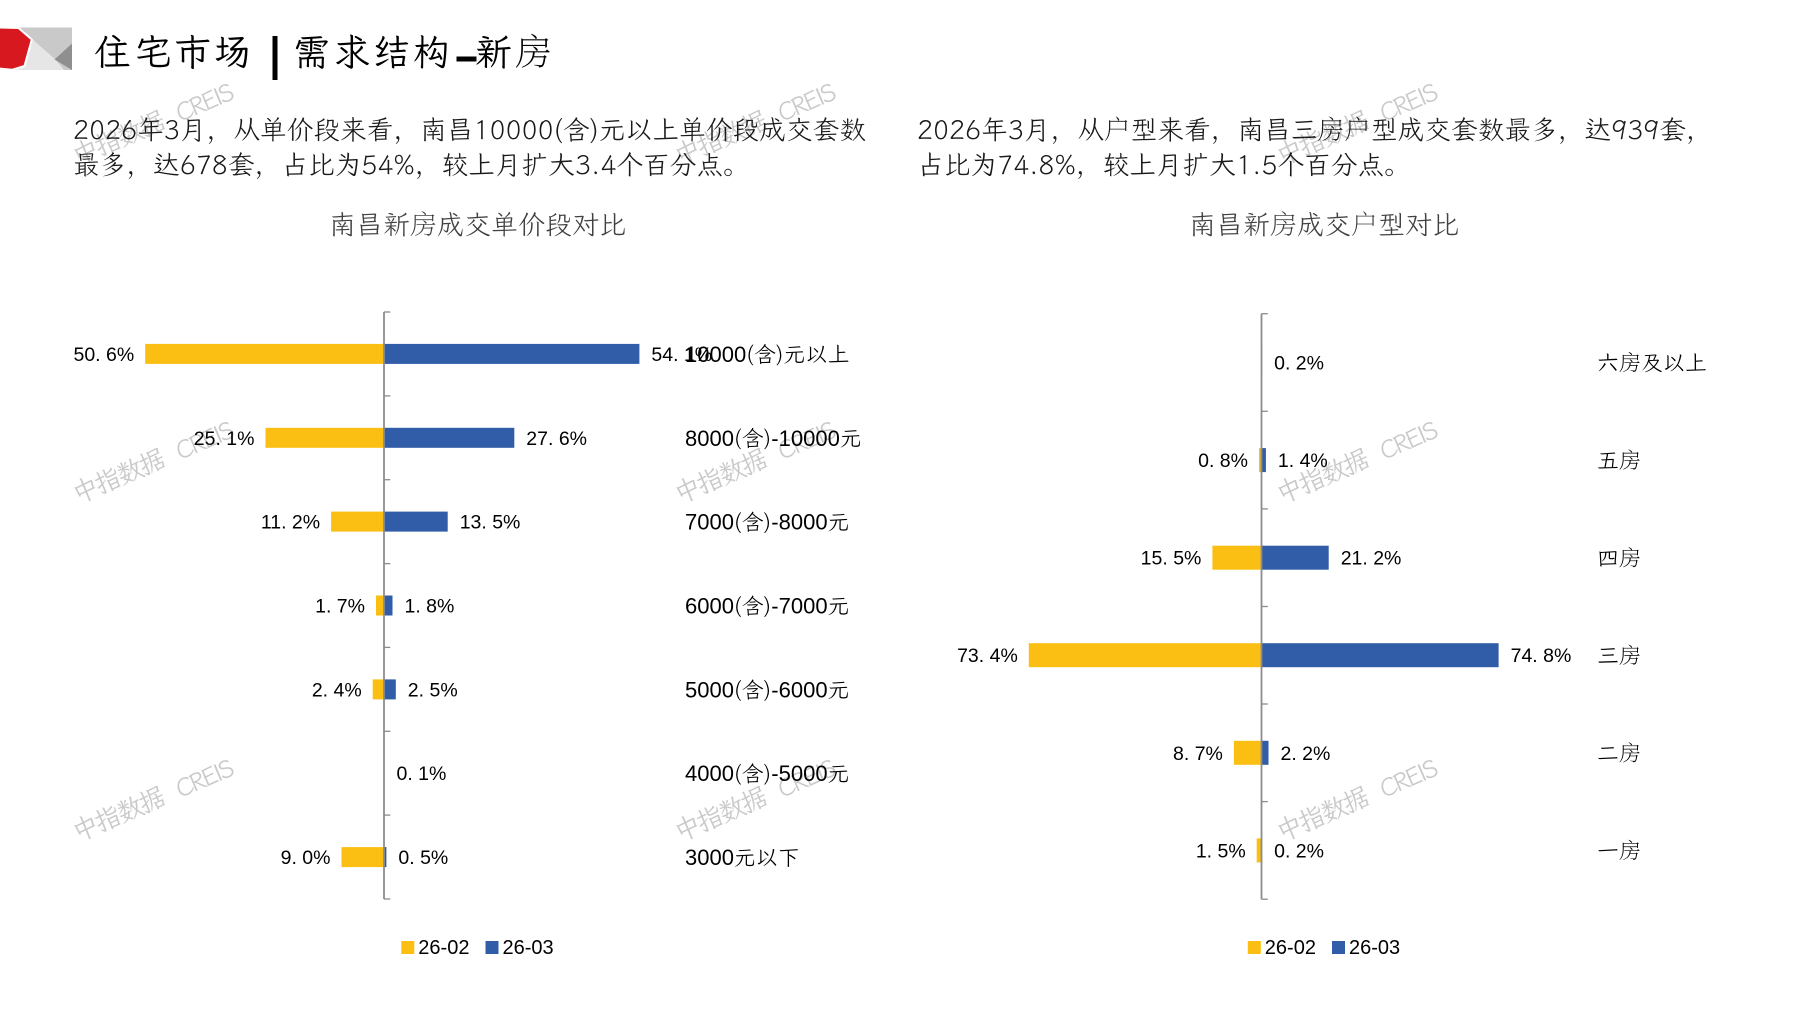 The height and width of the screenshot is (1010, 1797). What do you see at coordinates (290, 523) in the screenshot?
I see `svg-text: 11. 2%` at bounding box center [290, 523].